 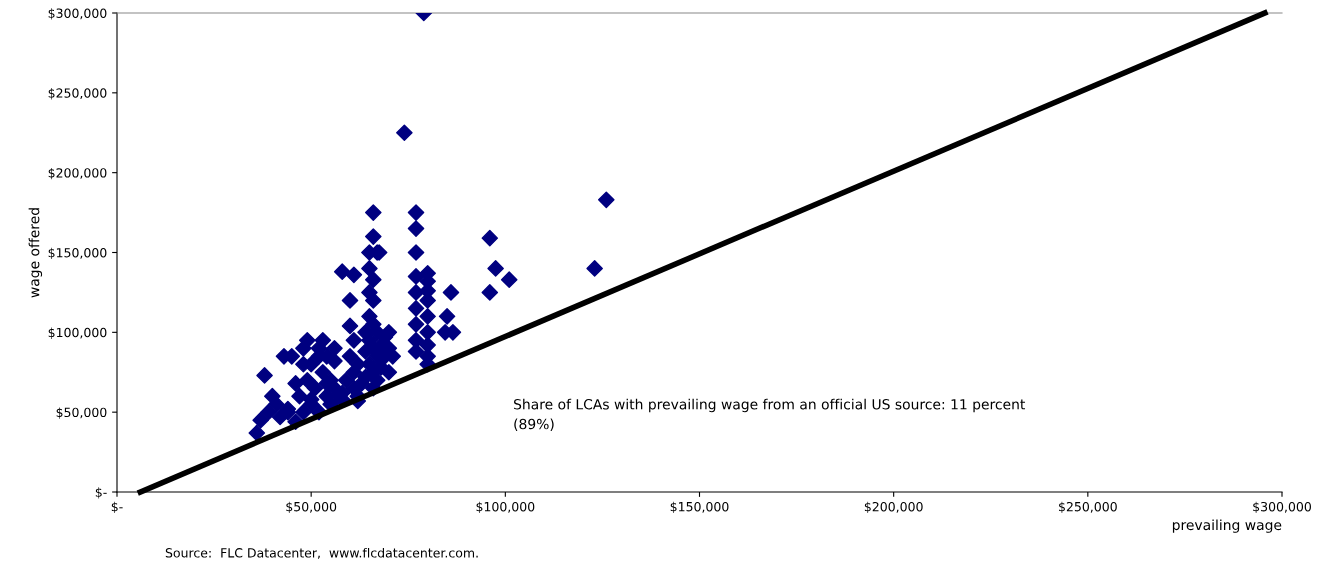 What do you see at coordinates (1088, 507) in the screenshot?
I see `x-tick-label: $250,000` at bounding box center [1088, 507].